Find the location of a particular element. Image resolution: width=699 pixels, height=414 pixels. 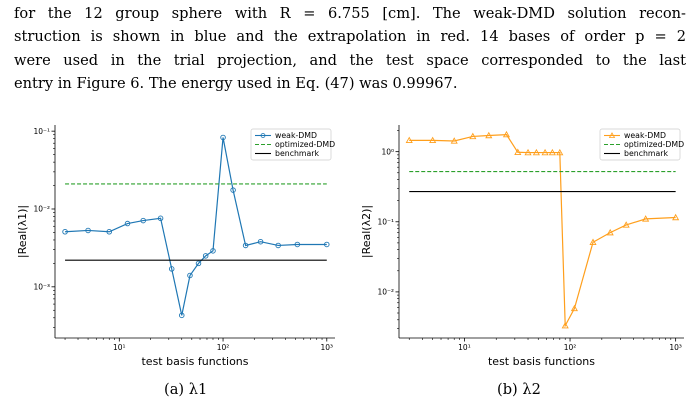

caption-a: (a) λ1 is located at coordinates (186, 389).